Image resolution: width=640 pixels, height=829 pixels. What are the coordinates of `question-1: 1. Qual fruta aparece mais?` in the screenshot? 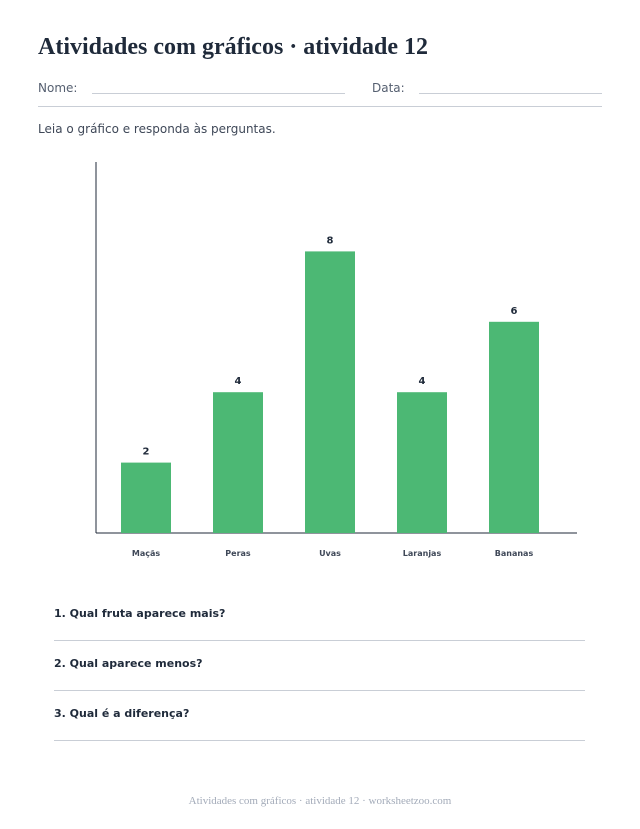 It's located at (140, 613).